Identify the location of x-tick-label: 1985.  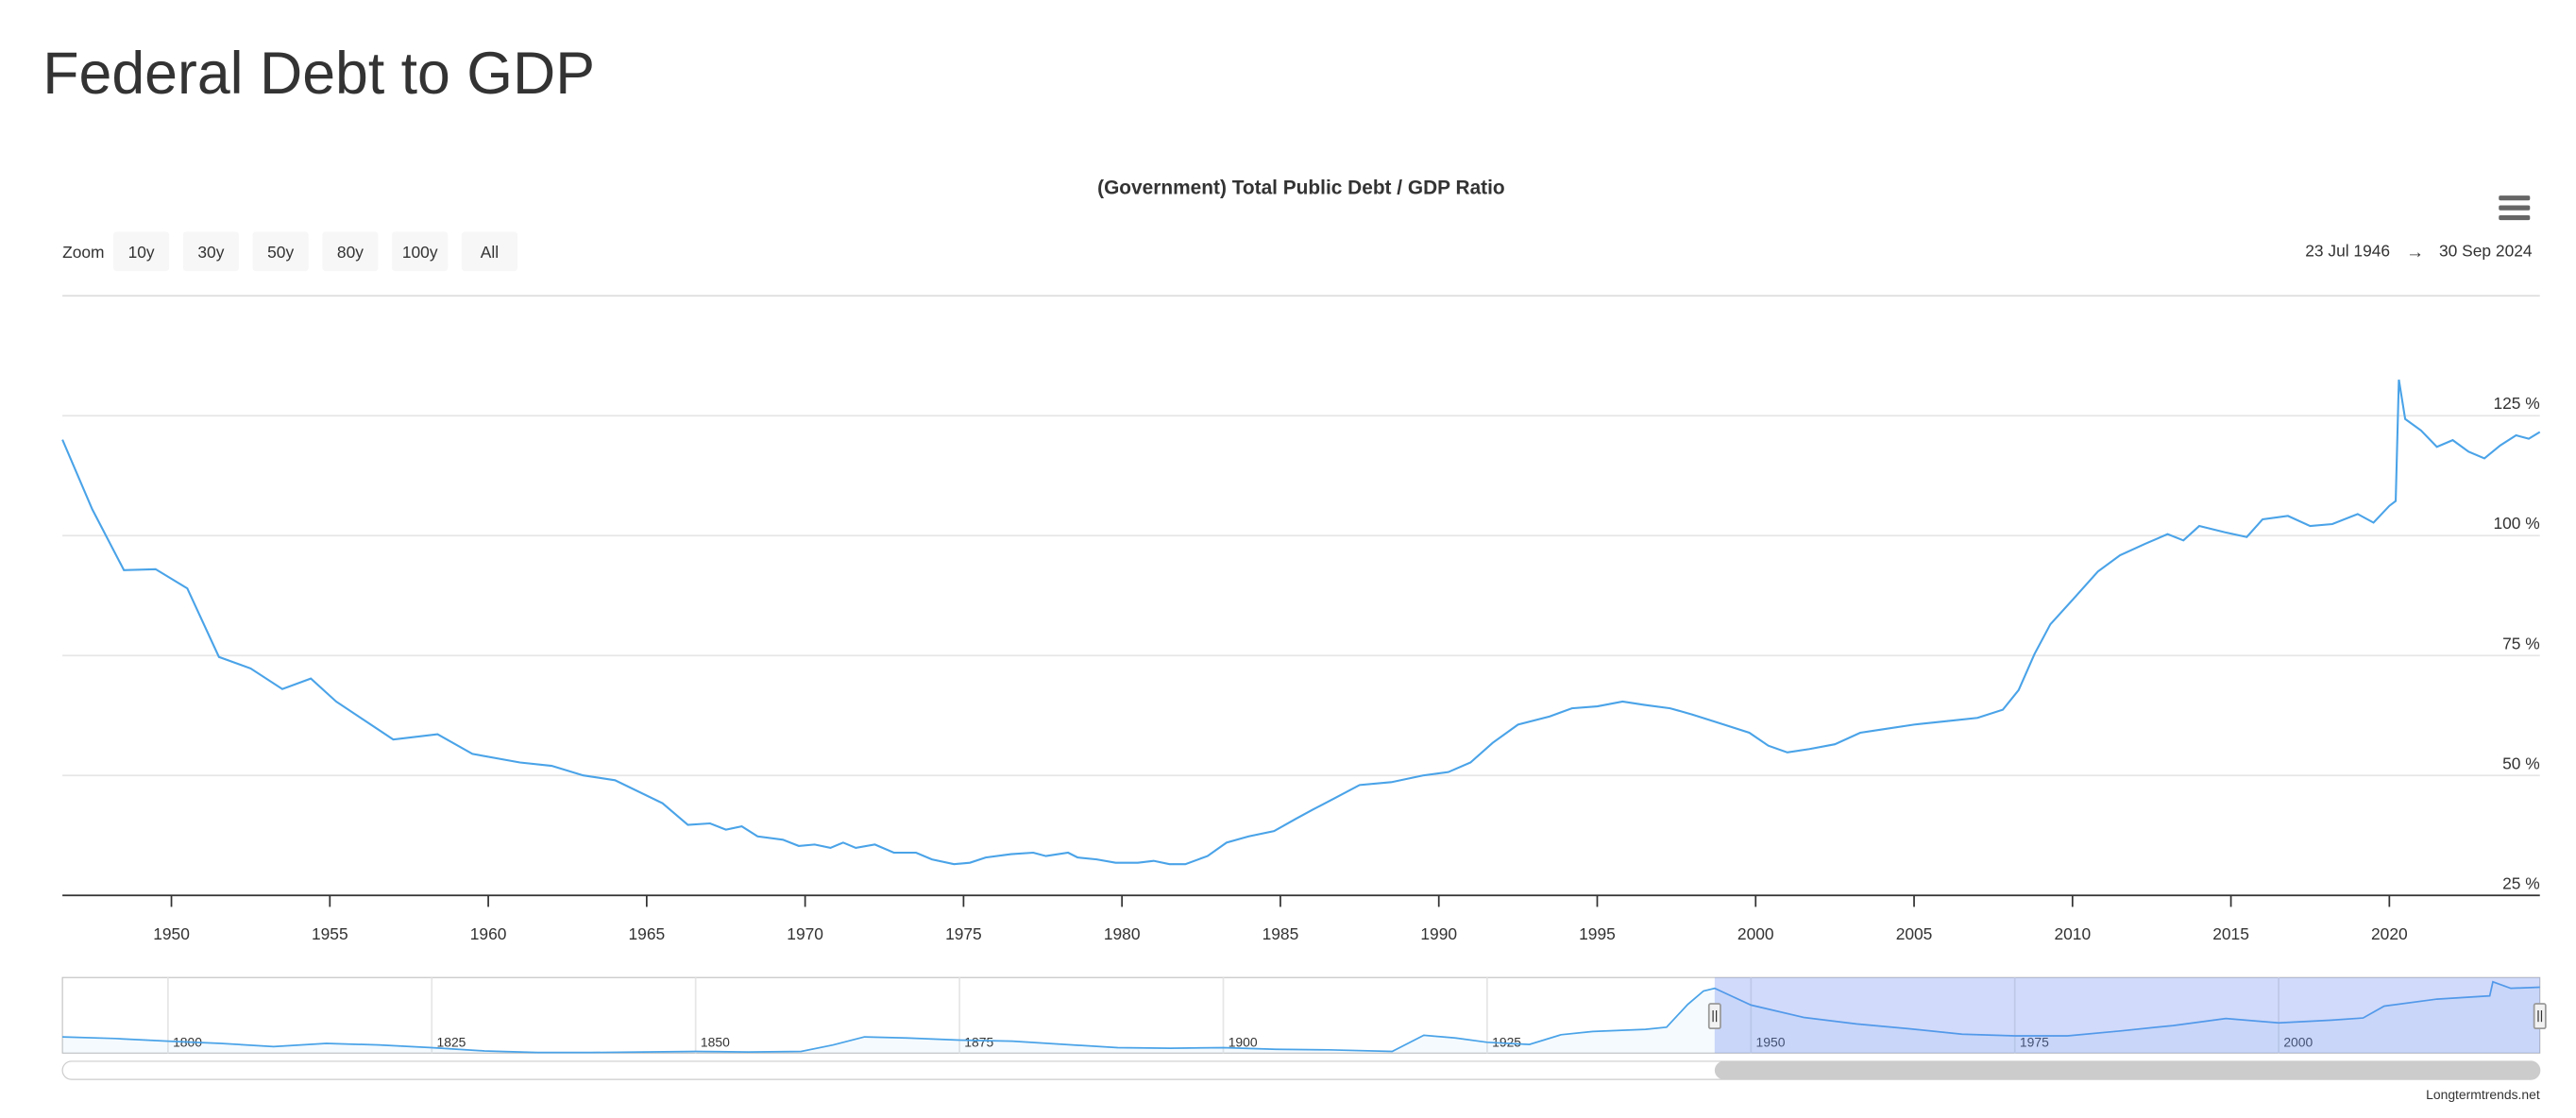
(1281, 934).